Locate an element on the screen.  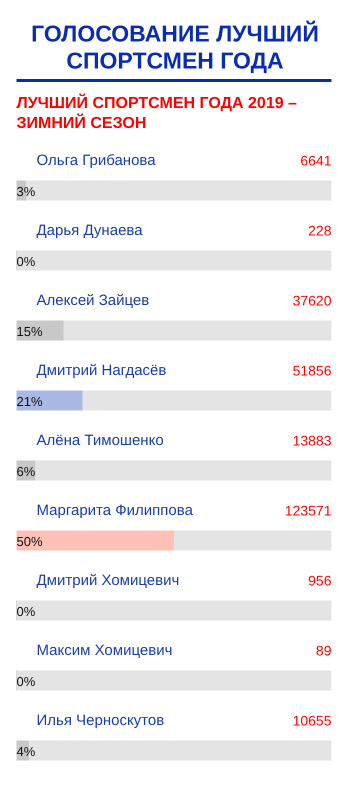
data-label: 15% is located at coordinates (29, 331).